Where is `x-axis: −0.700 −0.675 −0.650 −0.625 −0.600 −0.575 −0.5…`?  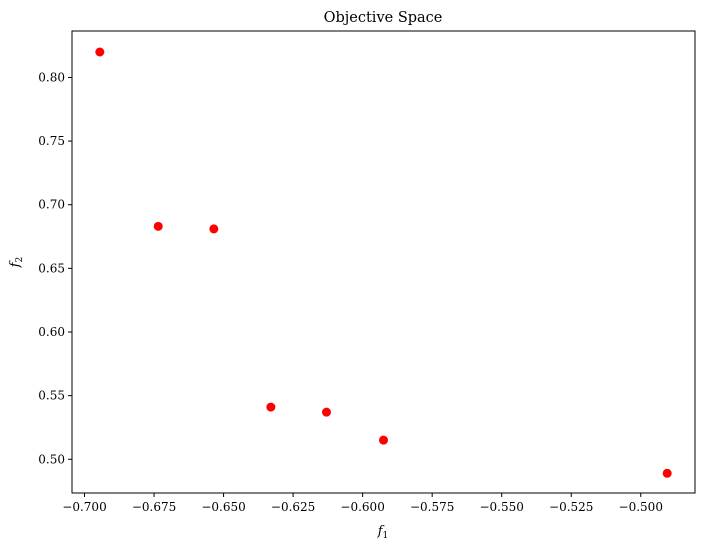 x-axis: −0.700 −0.675 −0.650 −0.625 −0.600 −0.575 −0.5… is located at coordinates (362, 503).